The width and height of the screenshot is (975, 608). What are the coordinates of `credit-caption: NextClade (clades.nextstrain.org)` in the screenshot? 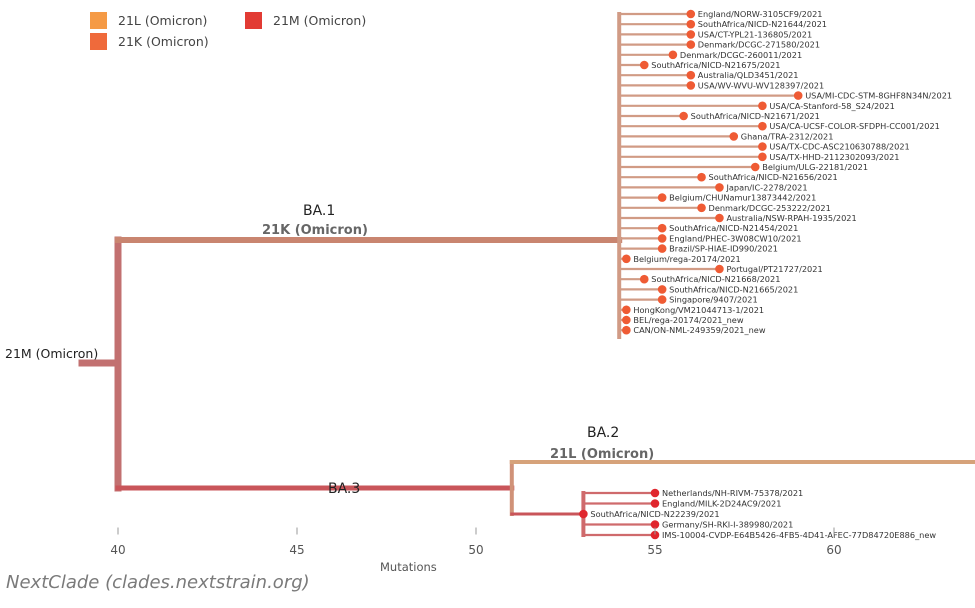 It's located at (158, 582).